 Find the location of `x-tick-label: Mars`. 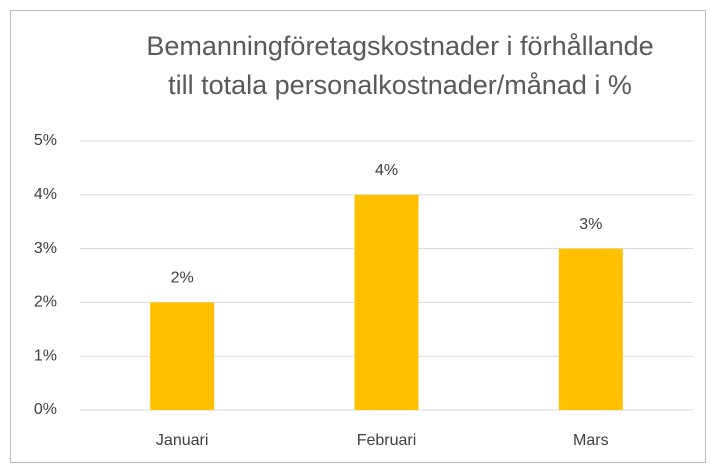

x-tick-label: Mars is located at coordinates (591, 440).